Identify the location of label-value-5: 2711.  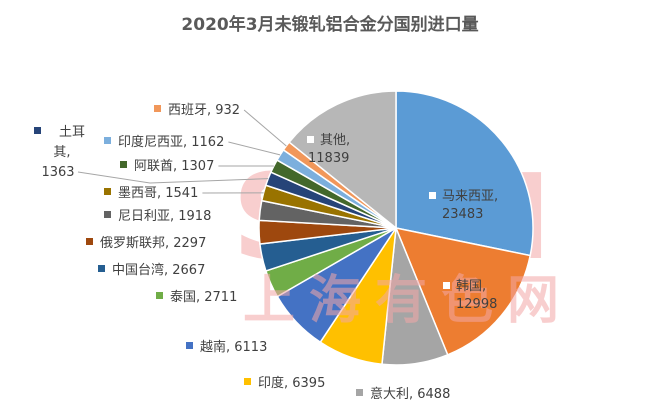
(220, 297).